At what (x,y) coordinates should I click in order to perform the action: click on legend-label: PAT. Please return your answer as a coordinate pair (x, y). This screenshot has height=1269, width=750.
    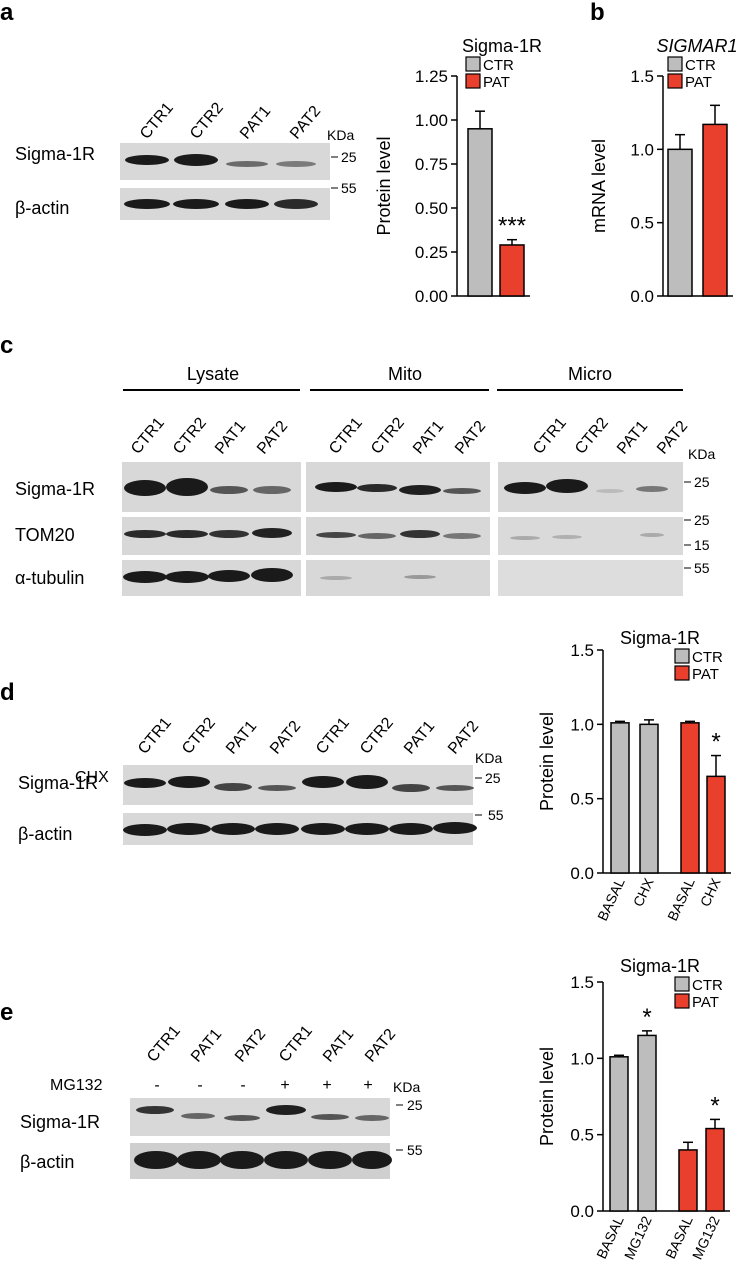
    Looking at the image, I should click on (705, 1002).